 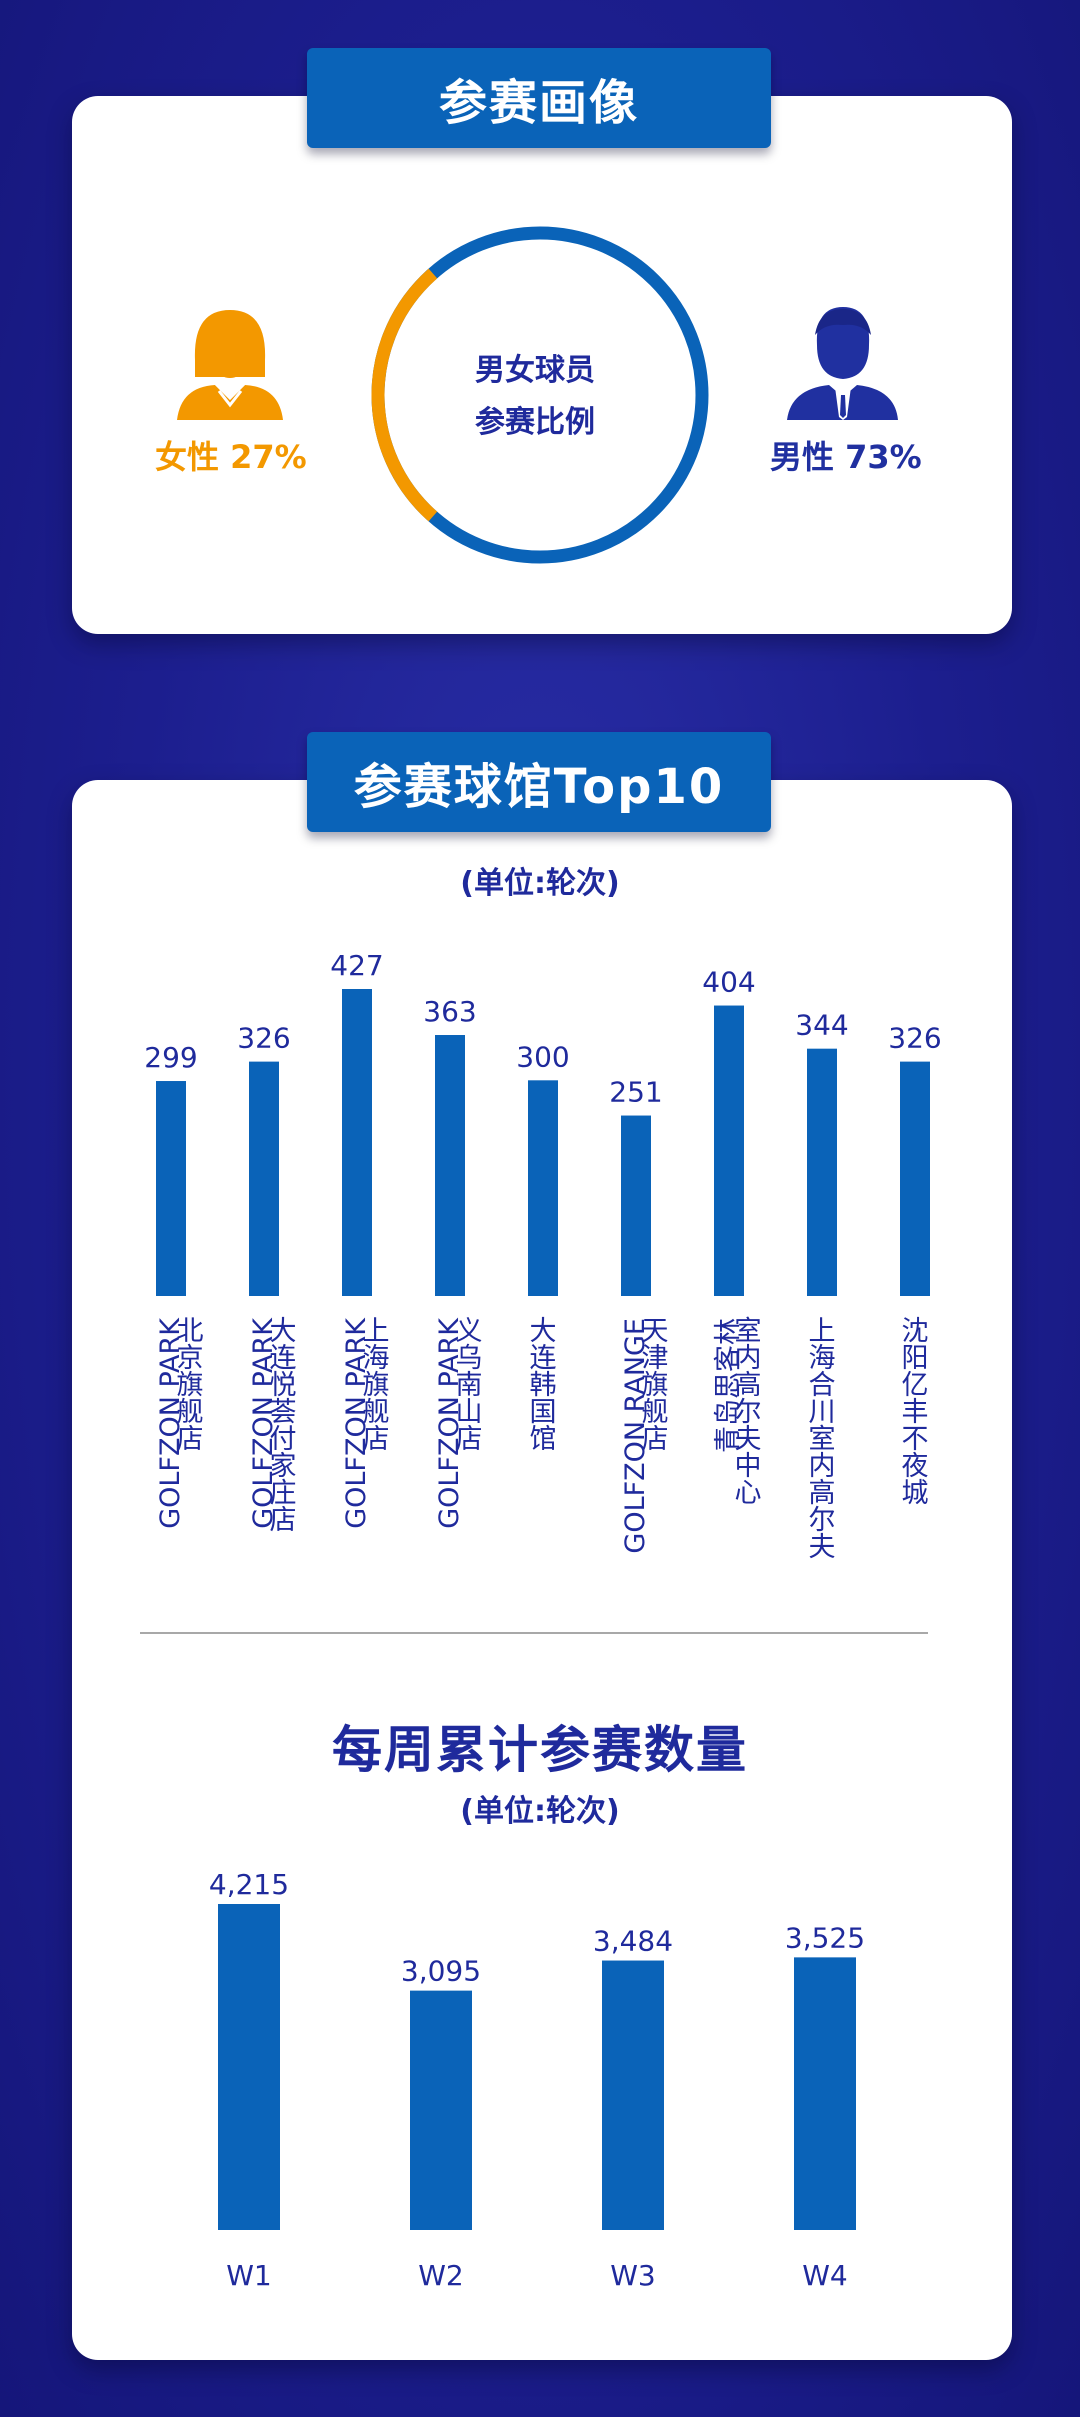 I want to click on venue-name-char: 津, so click(x=655, y=1358).